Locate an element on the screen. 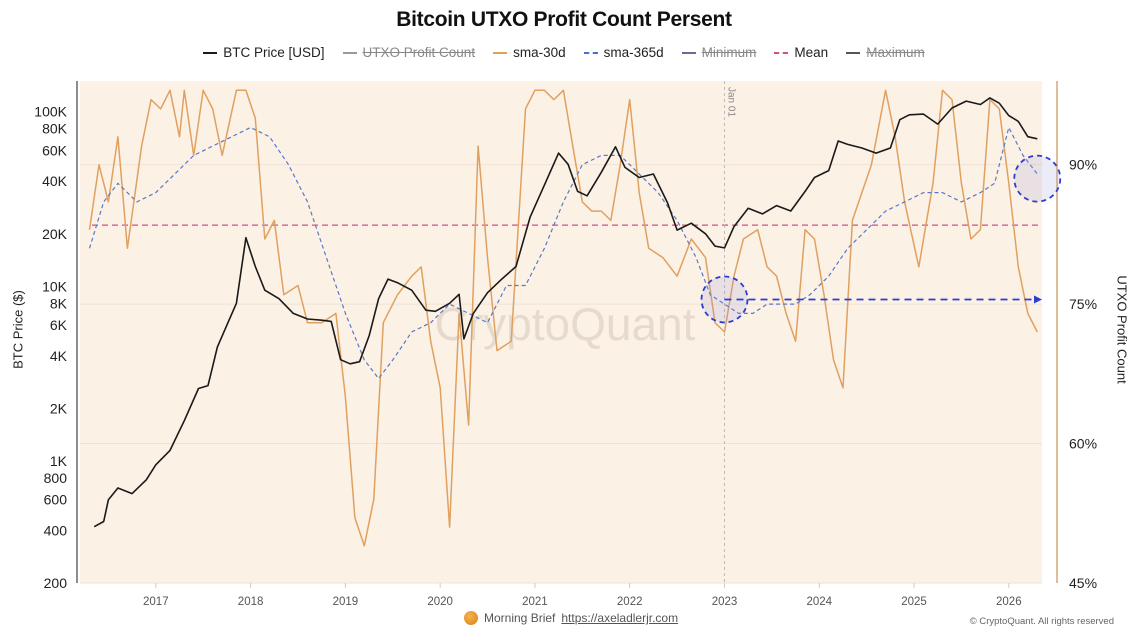 This screenshot has width=1128, height=640. y-right-tick-label: 60% is located at coordinates (1083, 444).